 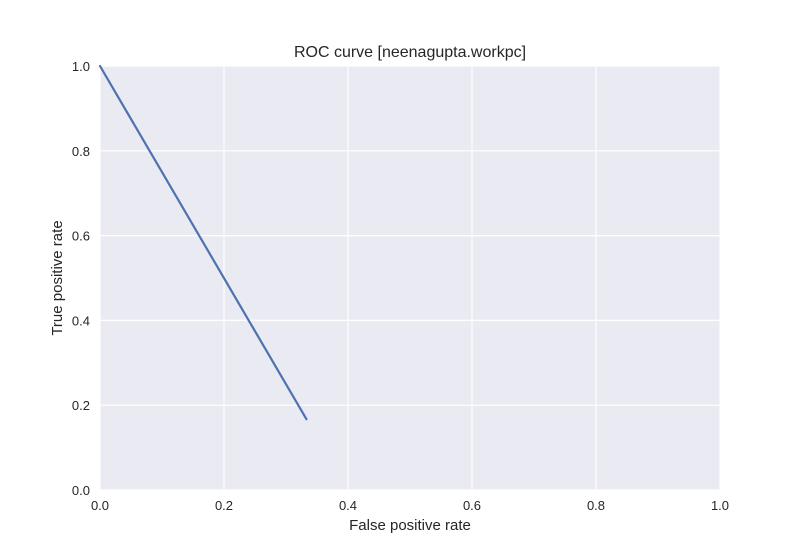 I want to click on y-axis-label: True positive rate, so click(x=57, y=277).